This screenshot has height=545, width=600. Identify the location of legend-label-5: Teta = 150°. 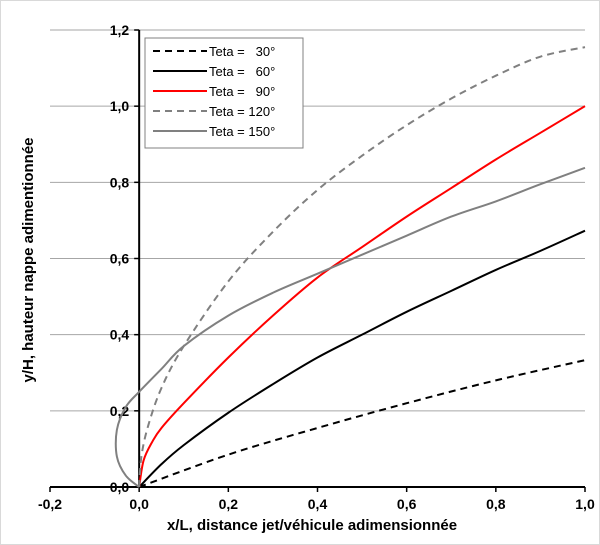
(242, 131).